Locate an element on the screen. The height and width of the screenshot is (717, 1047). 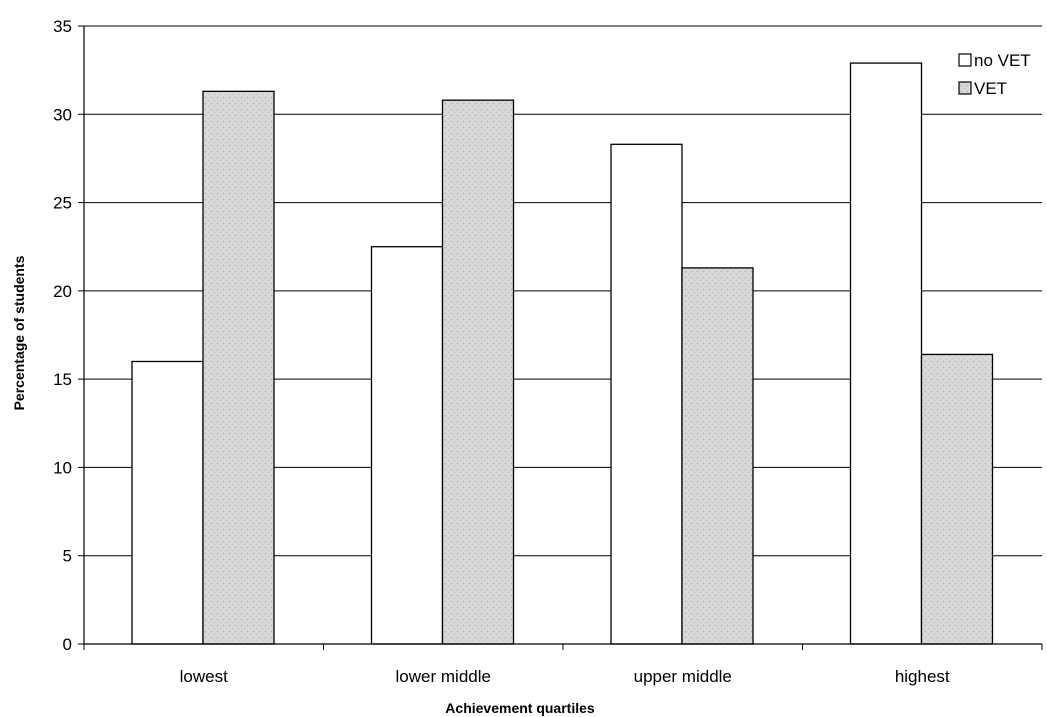
y-tick-label: 35 is located at coordinates (62, 26).